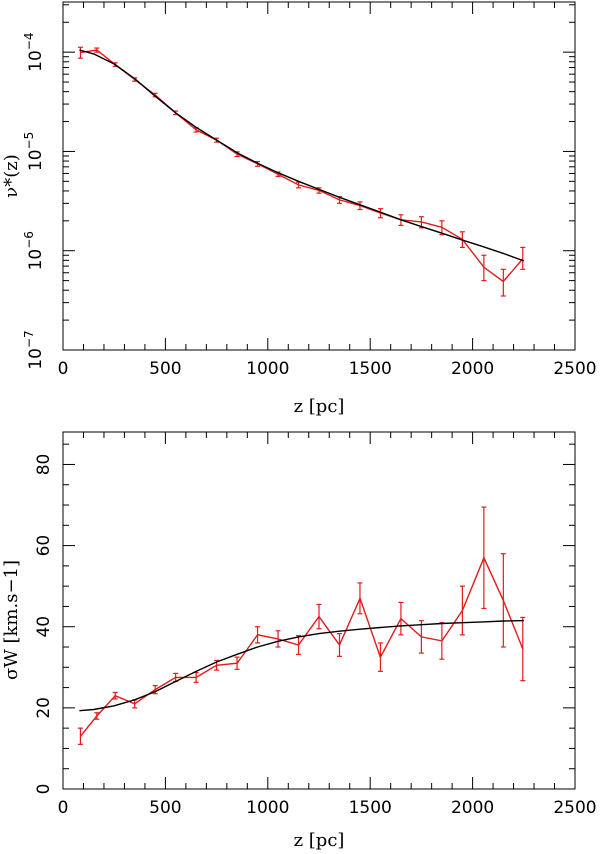 The height and width of the screenshot is (854, 600). Describe the element at coordinates (11, 175) in the screenshot. I see `y-axis-label: ν*(z)` at that location.